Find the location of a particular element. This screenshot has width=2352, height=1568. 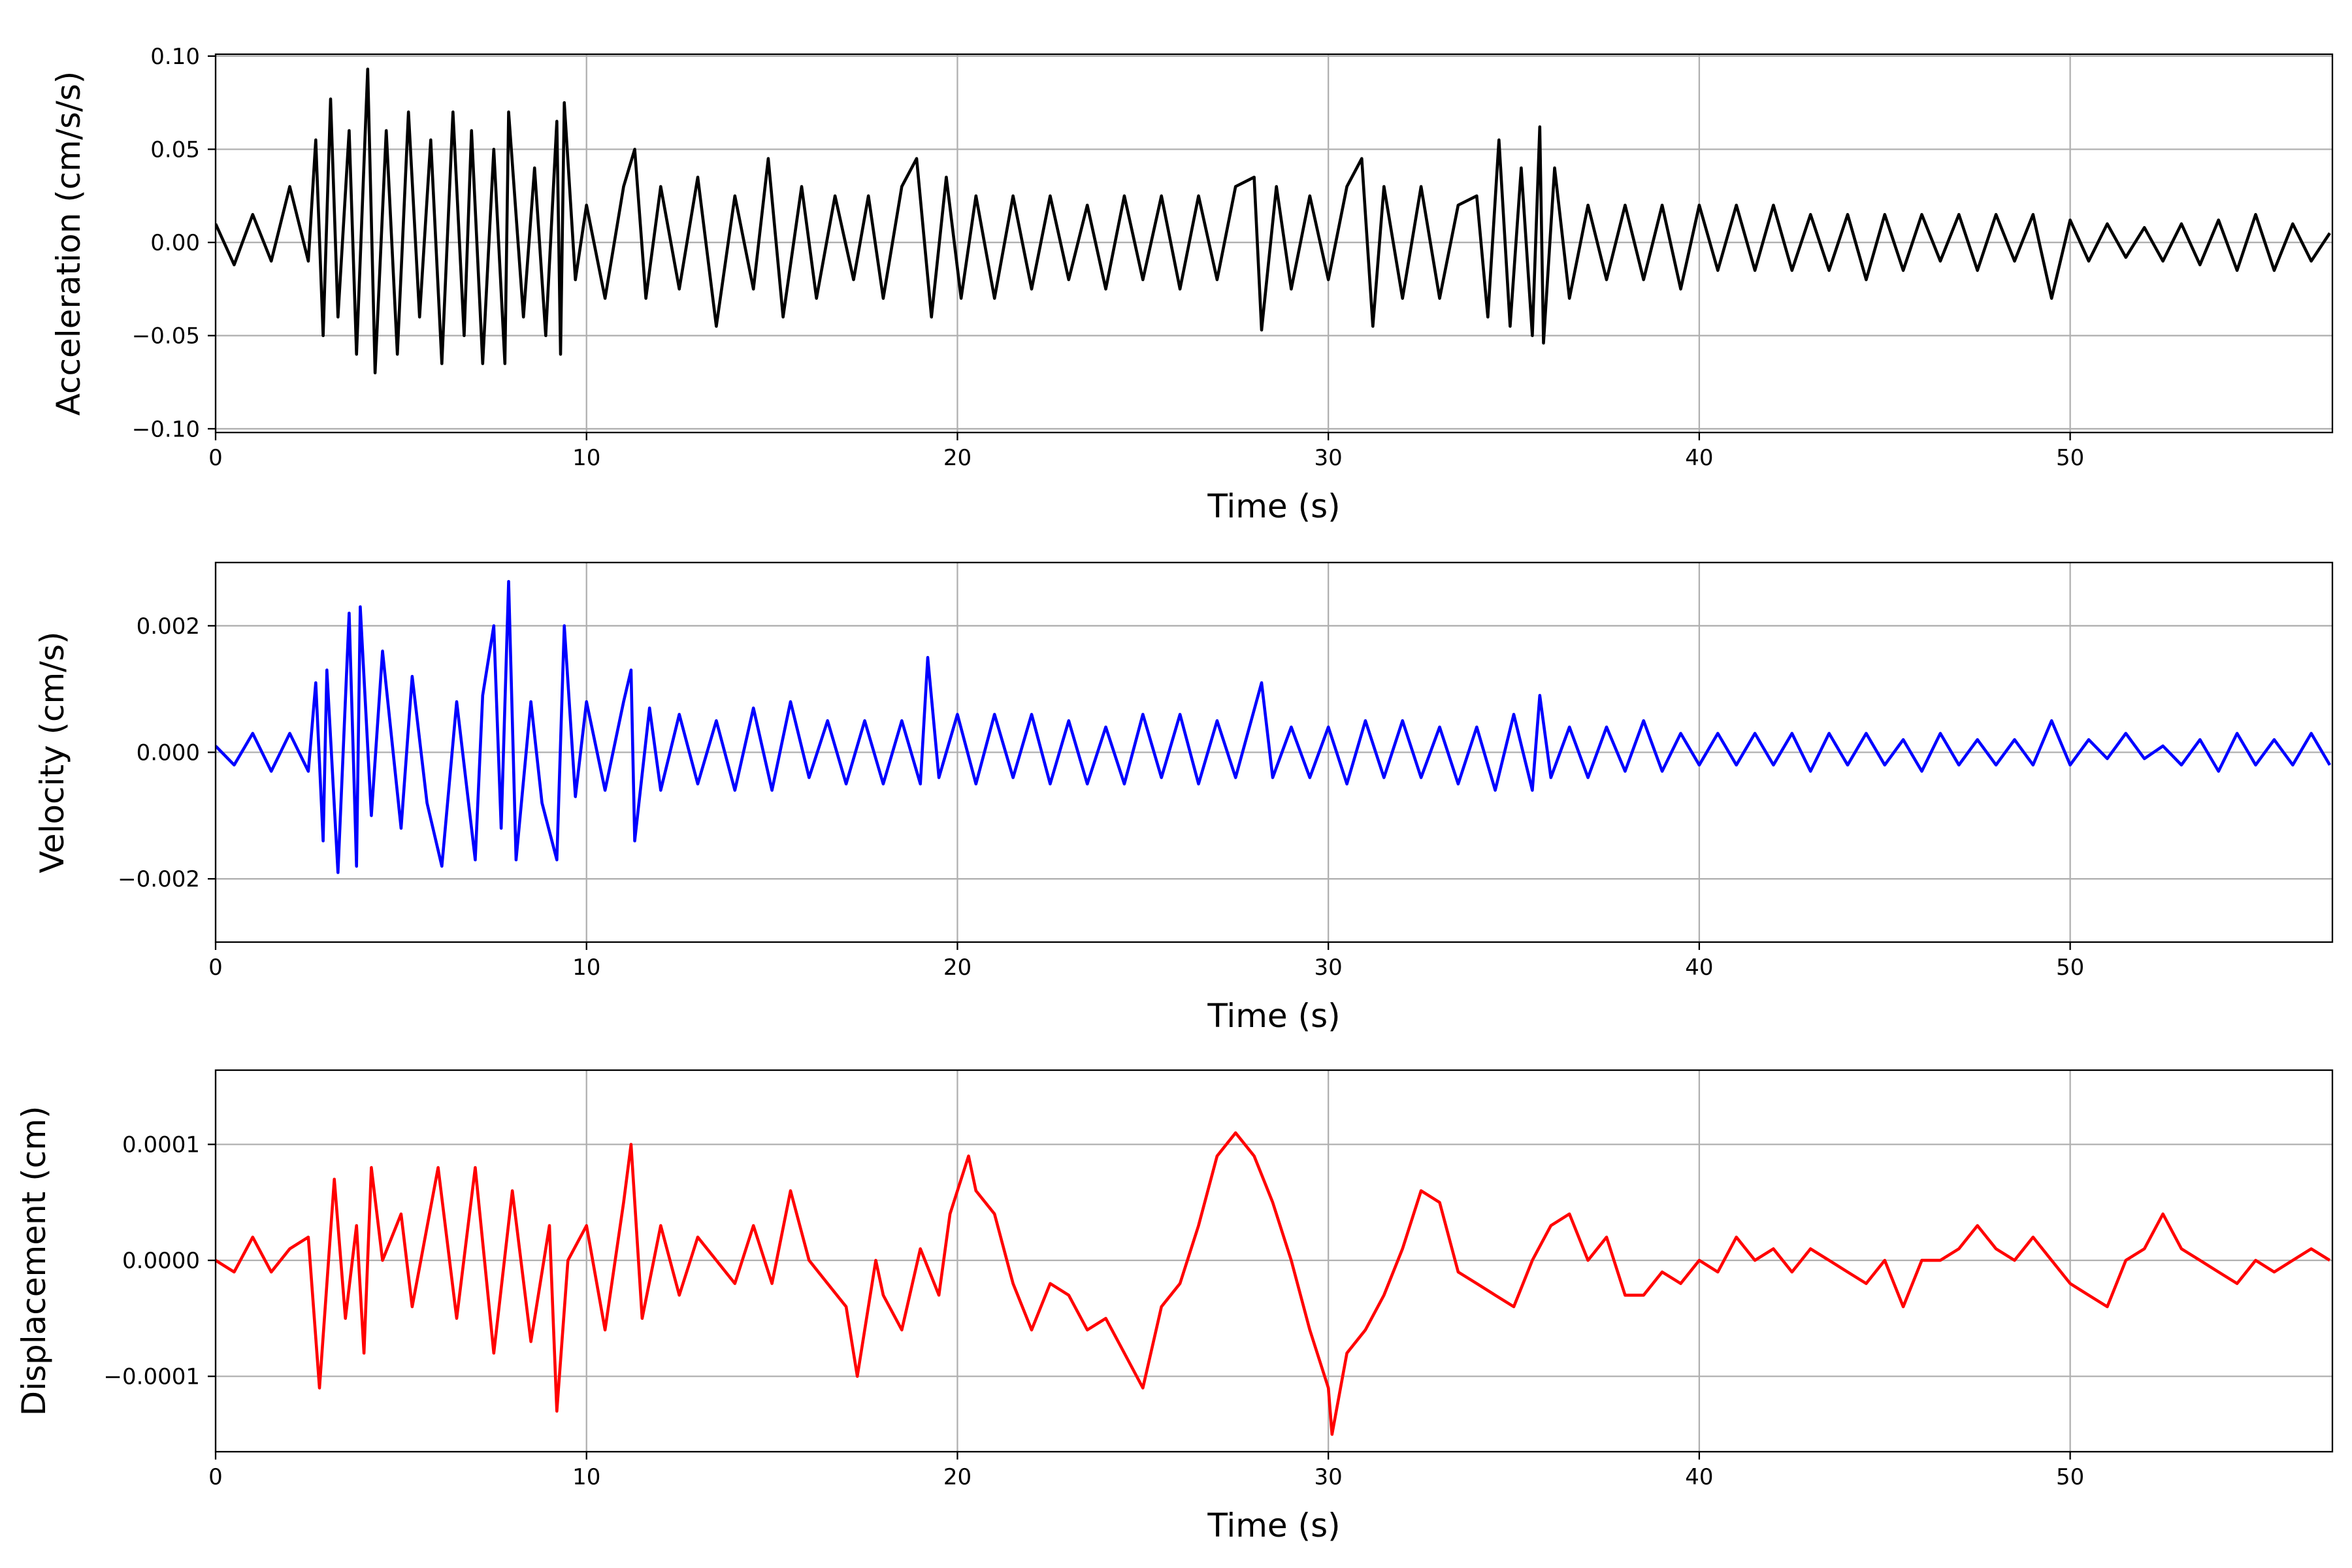

y-tick-label: 0.002 is located at coordinates (168, 626).